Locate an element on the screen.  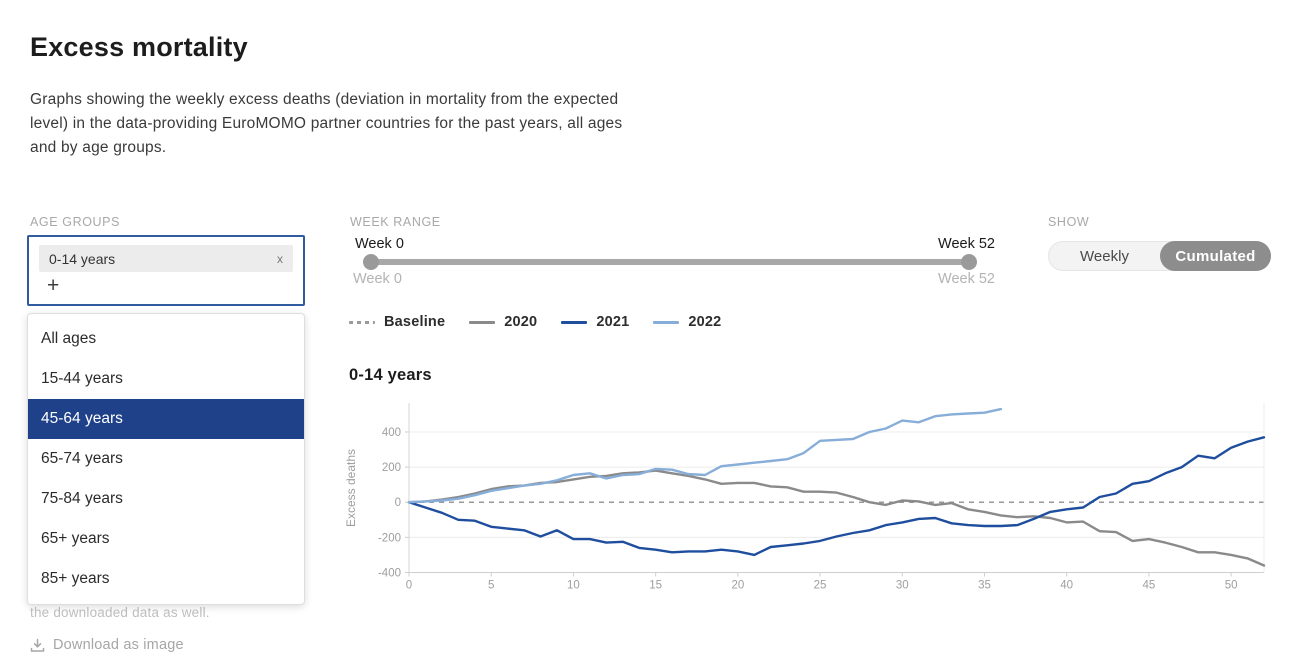
age-groups-select: 0-14 years x + is located at coordinates (166, 270).